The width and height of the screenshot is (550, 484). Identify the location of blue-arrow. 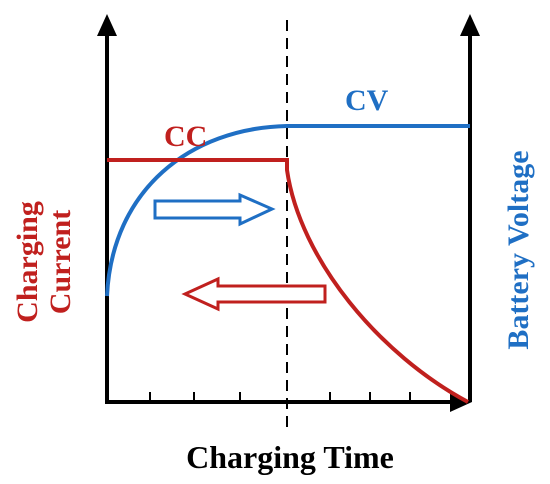
(214, 209).